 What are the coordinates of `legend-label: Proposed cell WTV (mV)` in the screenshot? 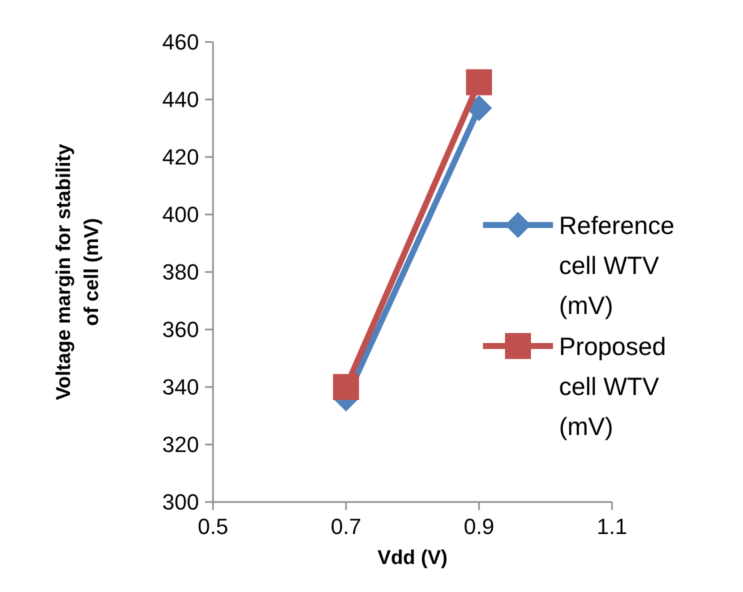 It's located at (612, 386).